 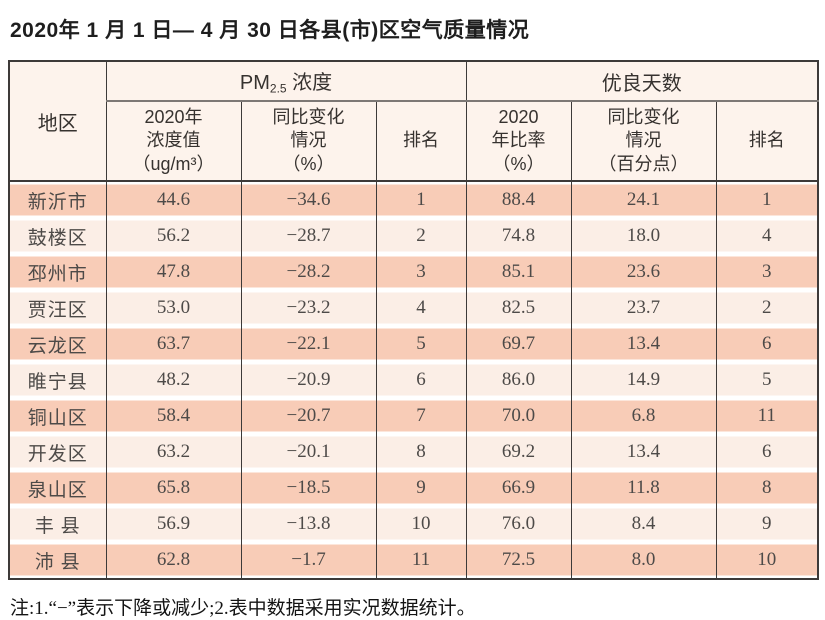 I want to click on col-group-pm25: PM2.5 浓度, so click(x=286, y=81).